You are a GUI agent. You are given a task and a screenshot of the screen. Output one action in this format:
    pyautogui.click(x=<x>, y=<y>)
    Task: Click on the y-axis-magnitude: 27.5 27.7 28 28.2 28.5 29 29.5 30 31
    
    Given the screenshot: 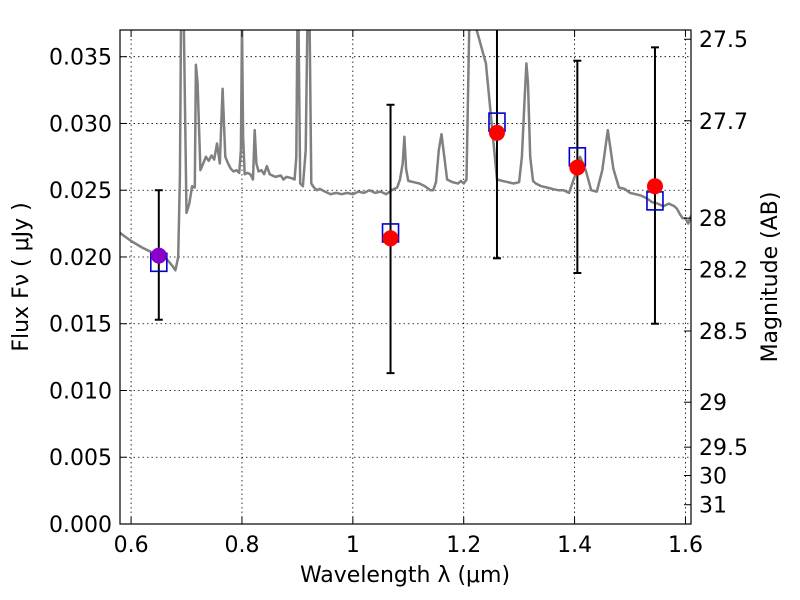 What is the action you would take?
    pyautogui.click(x=716, y=273)
    